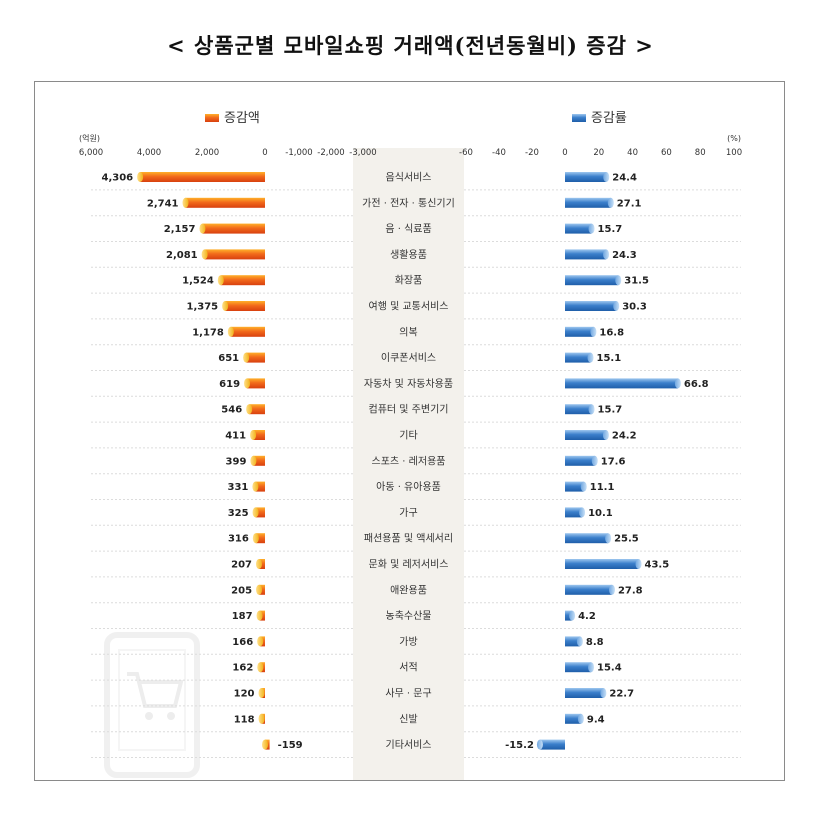  Describe the element at coordinates (244, 719) in the screenshot. I see `left-value-label: 118` at that location.